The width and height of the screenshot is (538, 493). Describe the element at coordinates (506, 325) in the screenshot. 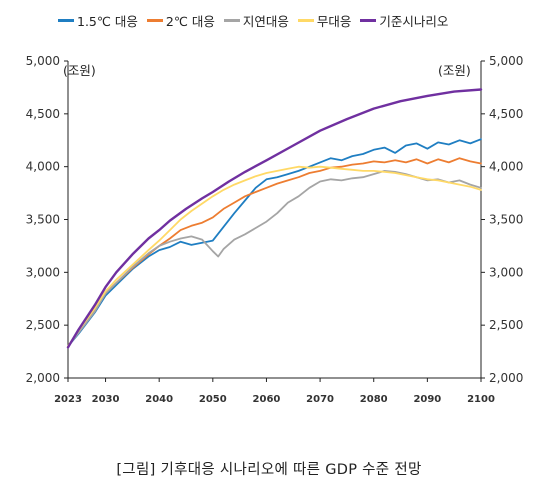

I see `y-tick-label-right: 2,500` at that location.